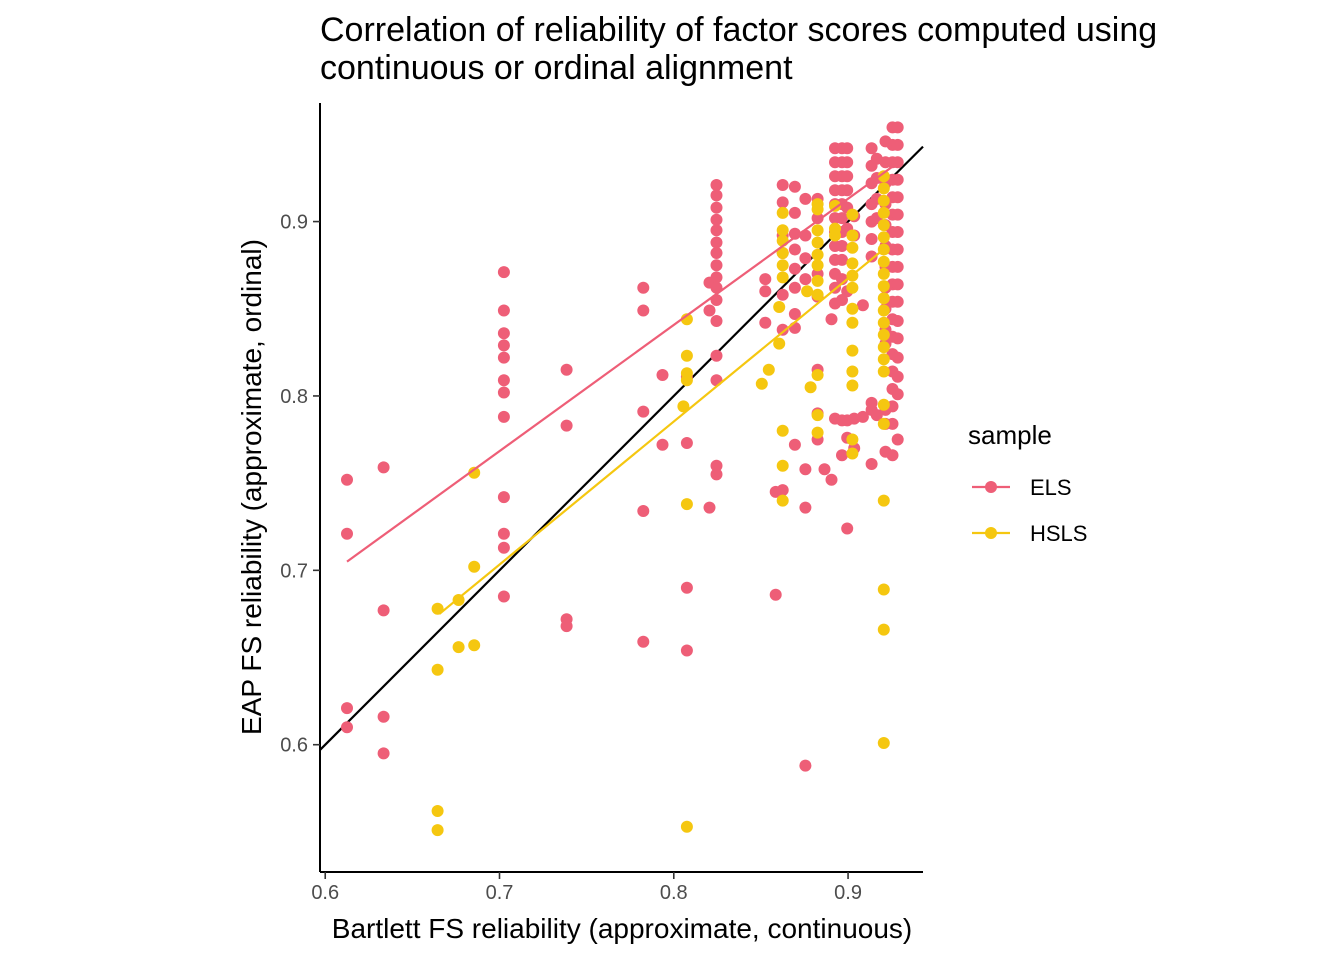 This screenshot has height=960, width=1344. What do you see at coordinates (1051, 487) in the screenshot?
I see `legend-label-els: ELS` at bounding box center [1051, 487].